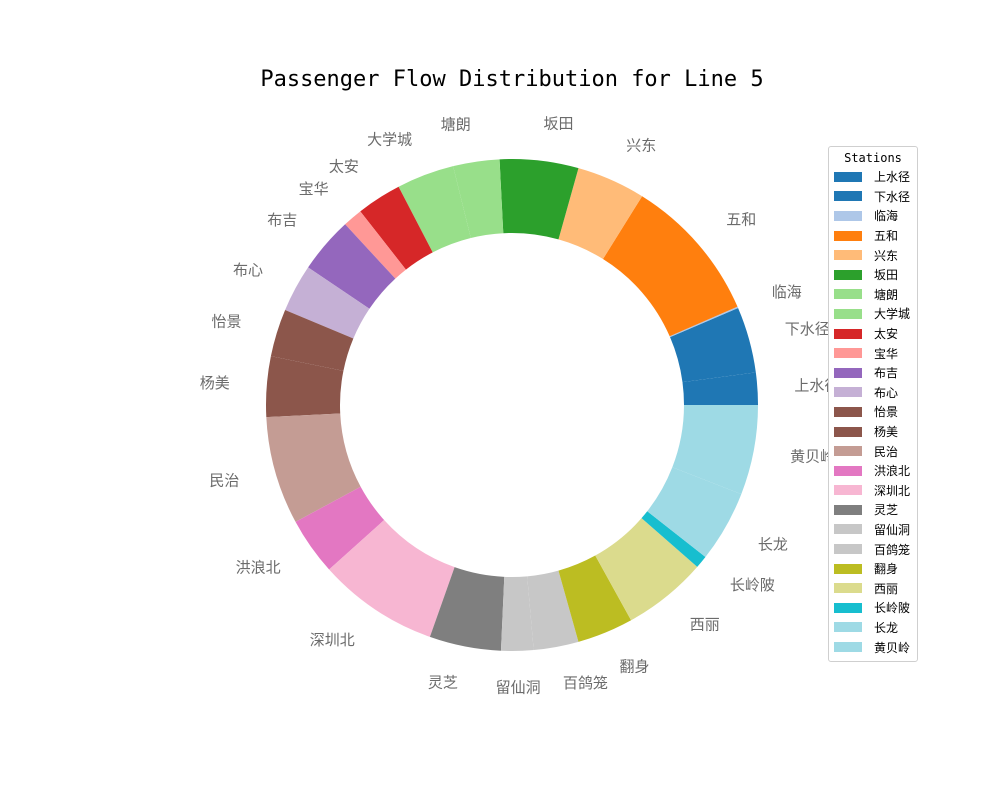 The image size is (1000, 800). Describe the element at coordinates (389, 140) in the screenshot. I see `slice-label-7: 大学城` at that location.